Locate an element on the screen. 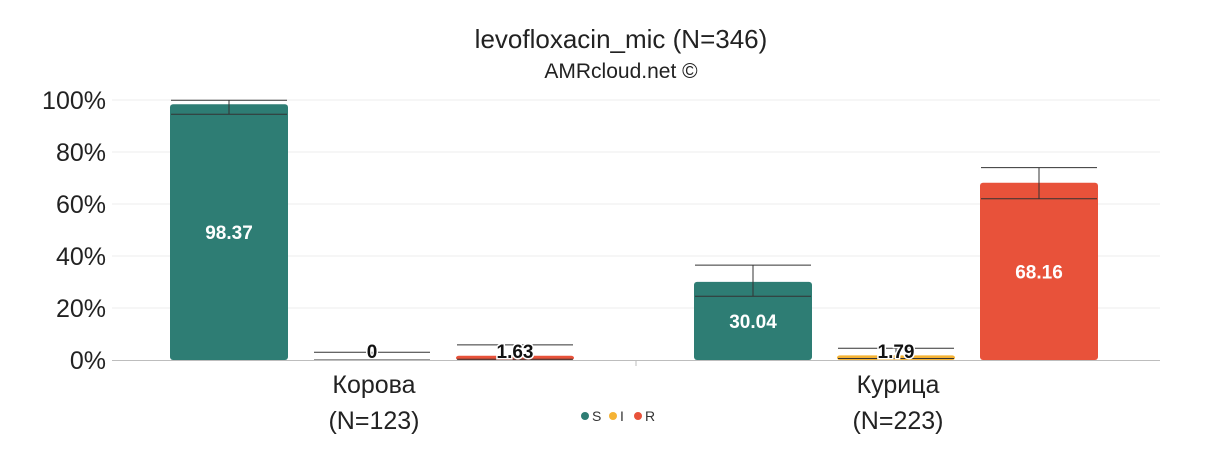 This screenshot has height=457, width=1221. y-tick-label: 60% is located at coordinates (81, 205).